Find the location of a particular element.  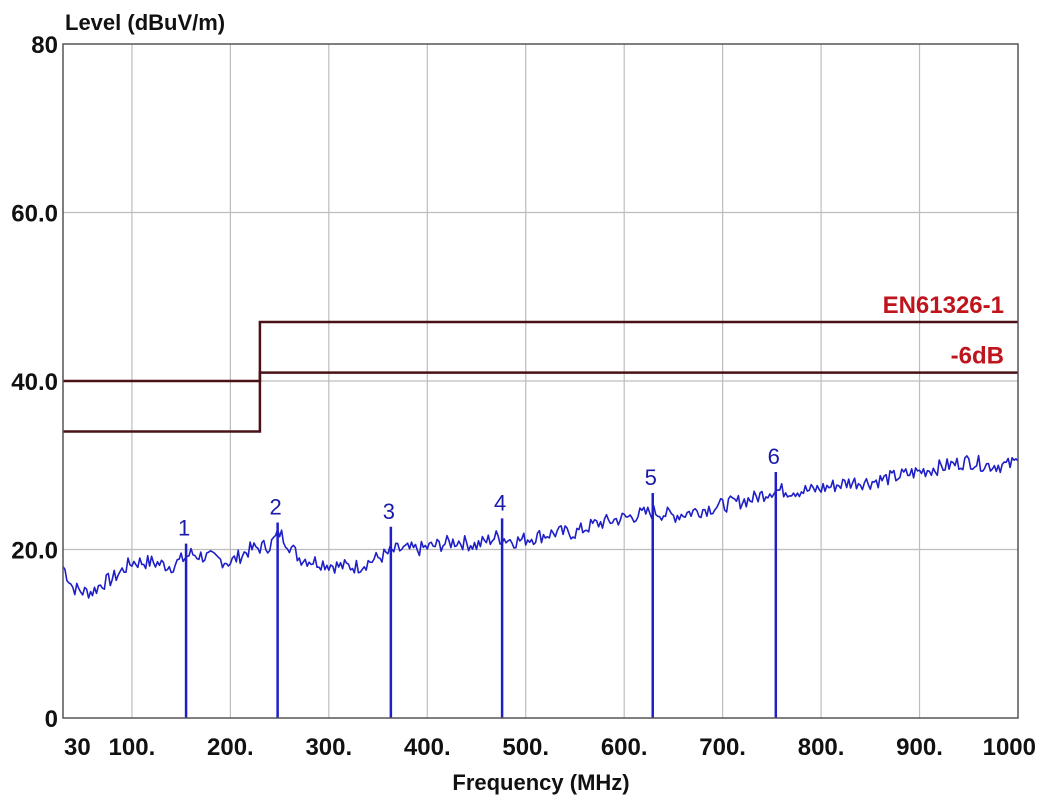

x-tick-label: 700. is located at coordinates (722, 747).